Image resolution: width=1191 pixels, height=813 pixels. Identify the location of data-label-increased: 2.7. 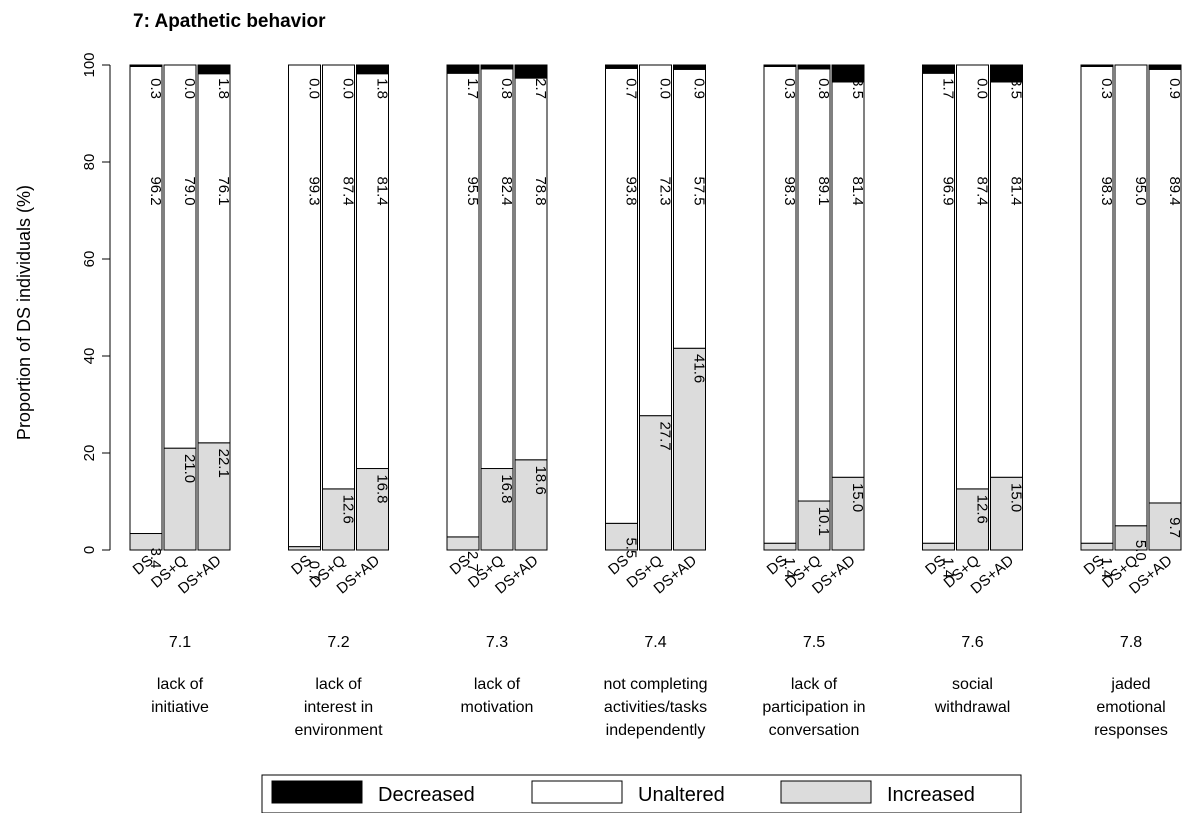
(472, 561).